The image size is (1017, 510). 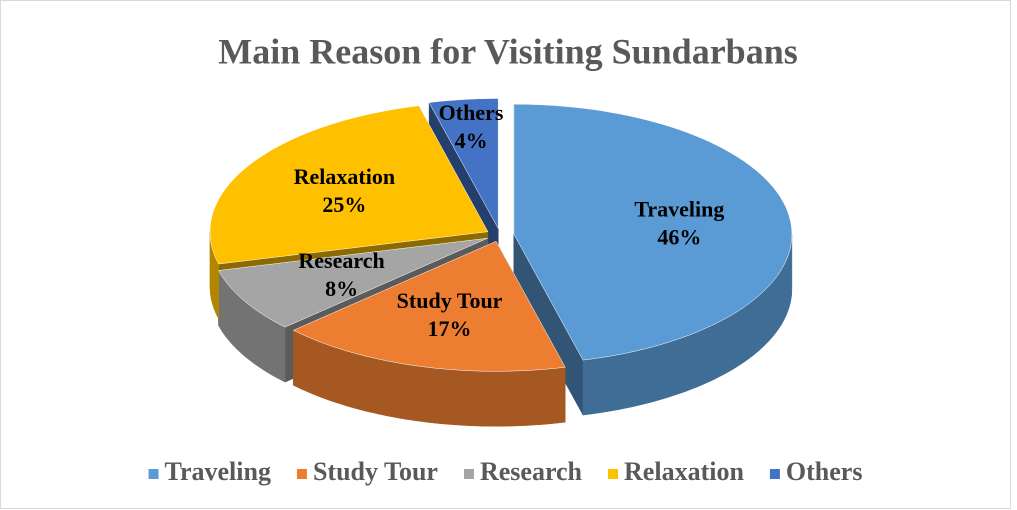 I want to click on legend-label: Traveling, so click(x=218, y=471).